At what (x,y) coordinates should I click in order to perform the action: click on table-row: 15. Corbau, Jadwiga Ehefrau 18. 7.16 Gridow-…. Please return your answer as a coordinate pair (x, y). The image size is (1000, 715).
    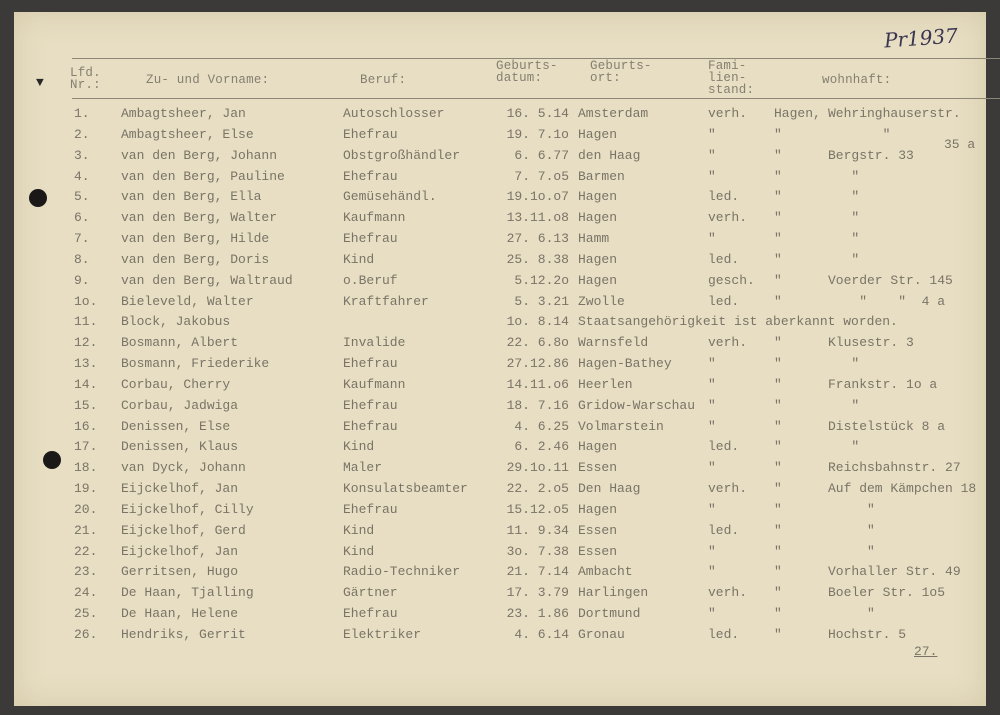
    Looking at the image, I should click on (500, 408).